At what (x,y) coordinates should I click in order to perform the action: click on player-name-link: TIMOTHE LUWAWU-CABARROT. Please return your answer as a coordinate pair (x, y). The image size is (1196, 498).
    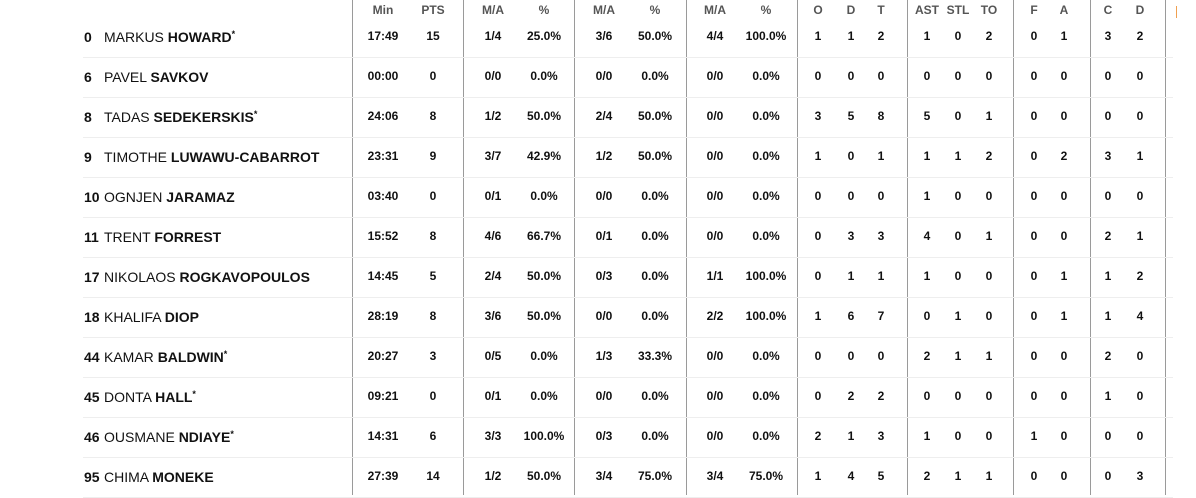
    Looking at the image, I should click on (211, 157).